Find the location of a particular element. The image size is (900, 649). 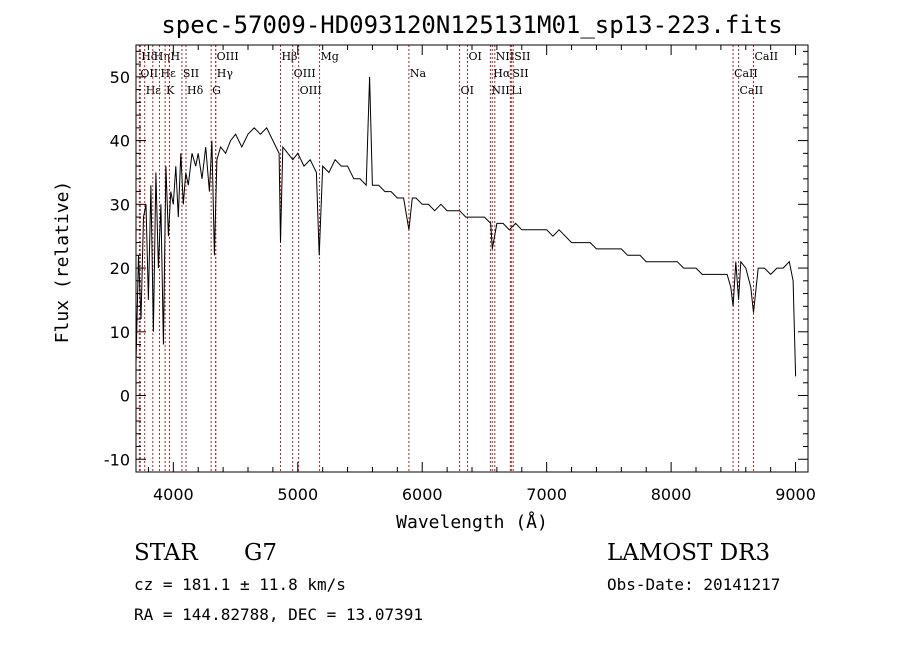

line-marker-label: OI is located at coordinates (475, 56).